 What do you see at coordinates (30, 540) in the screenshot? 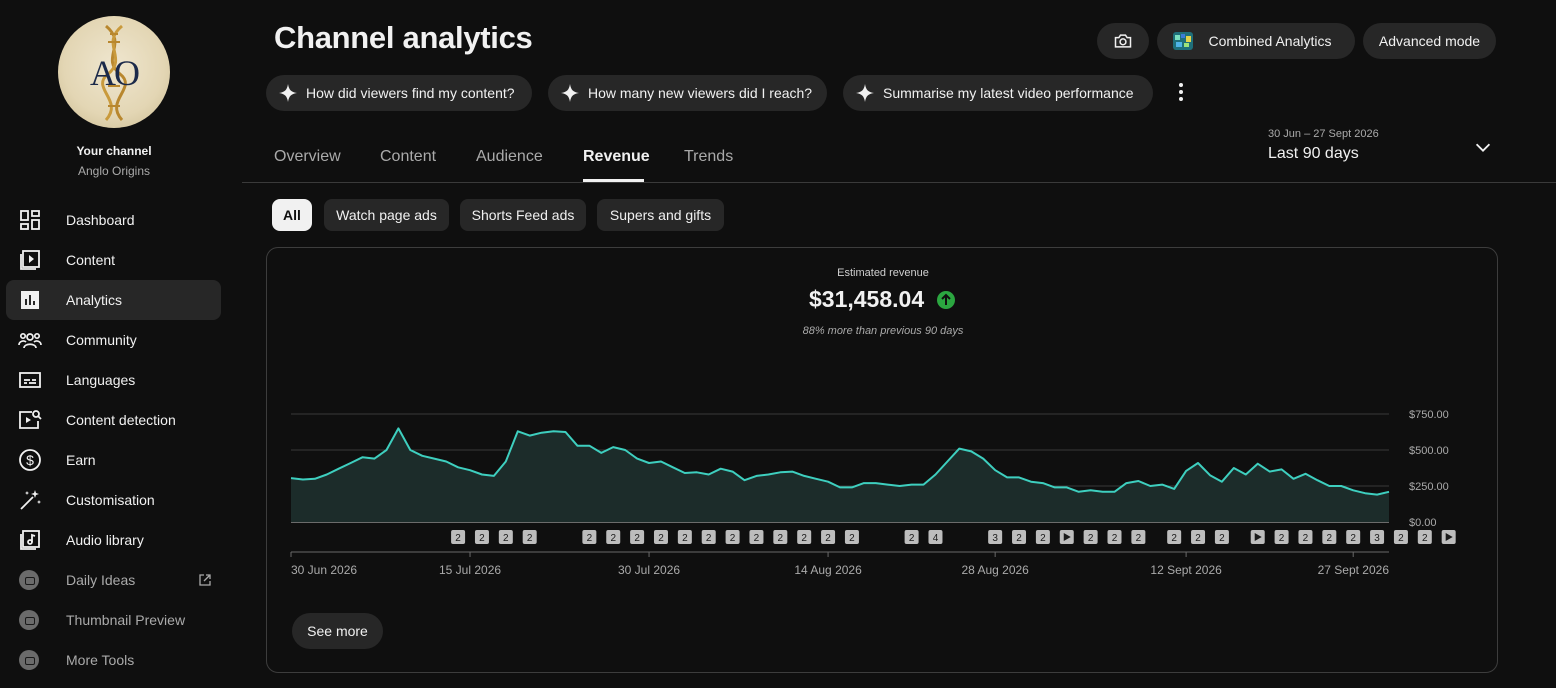
I see `audio-library-icon` at bounding box center [30, 540].